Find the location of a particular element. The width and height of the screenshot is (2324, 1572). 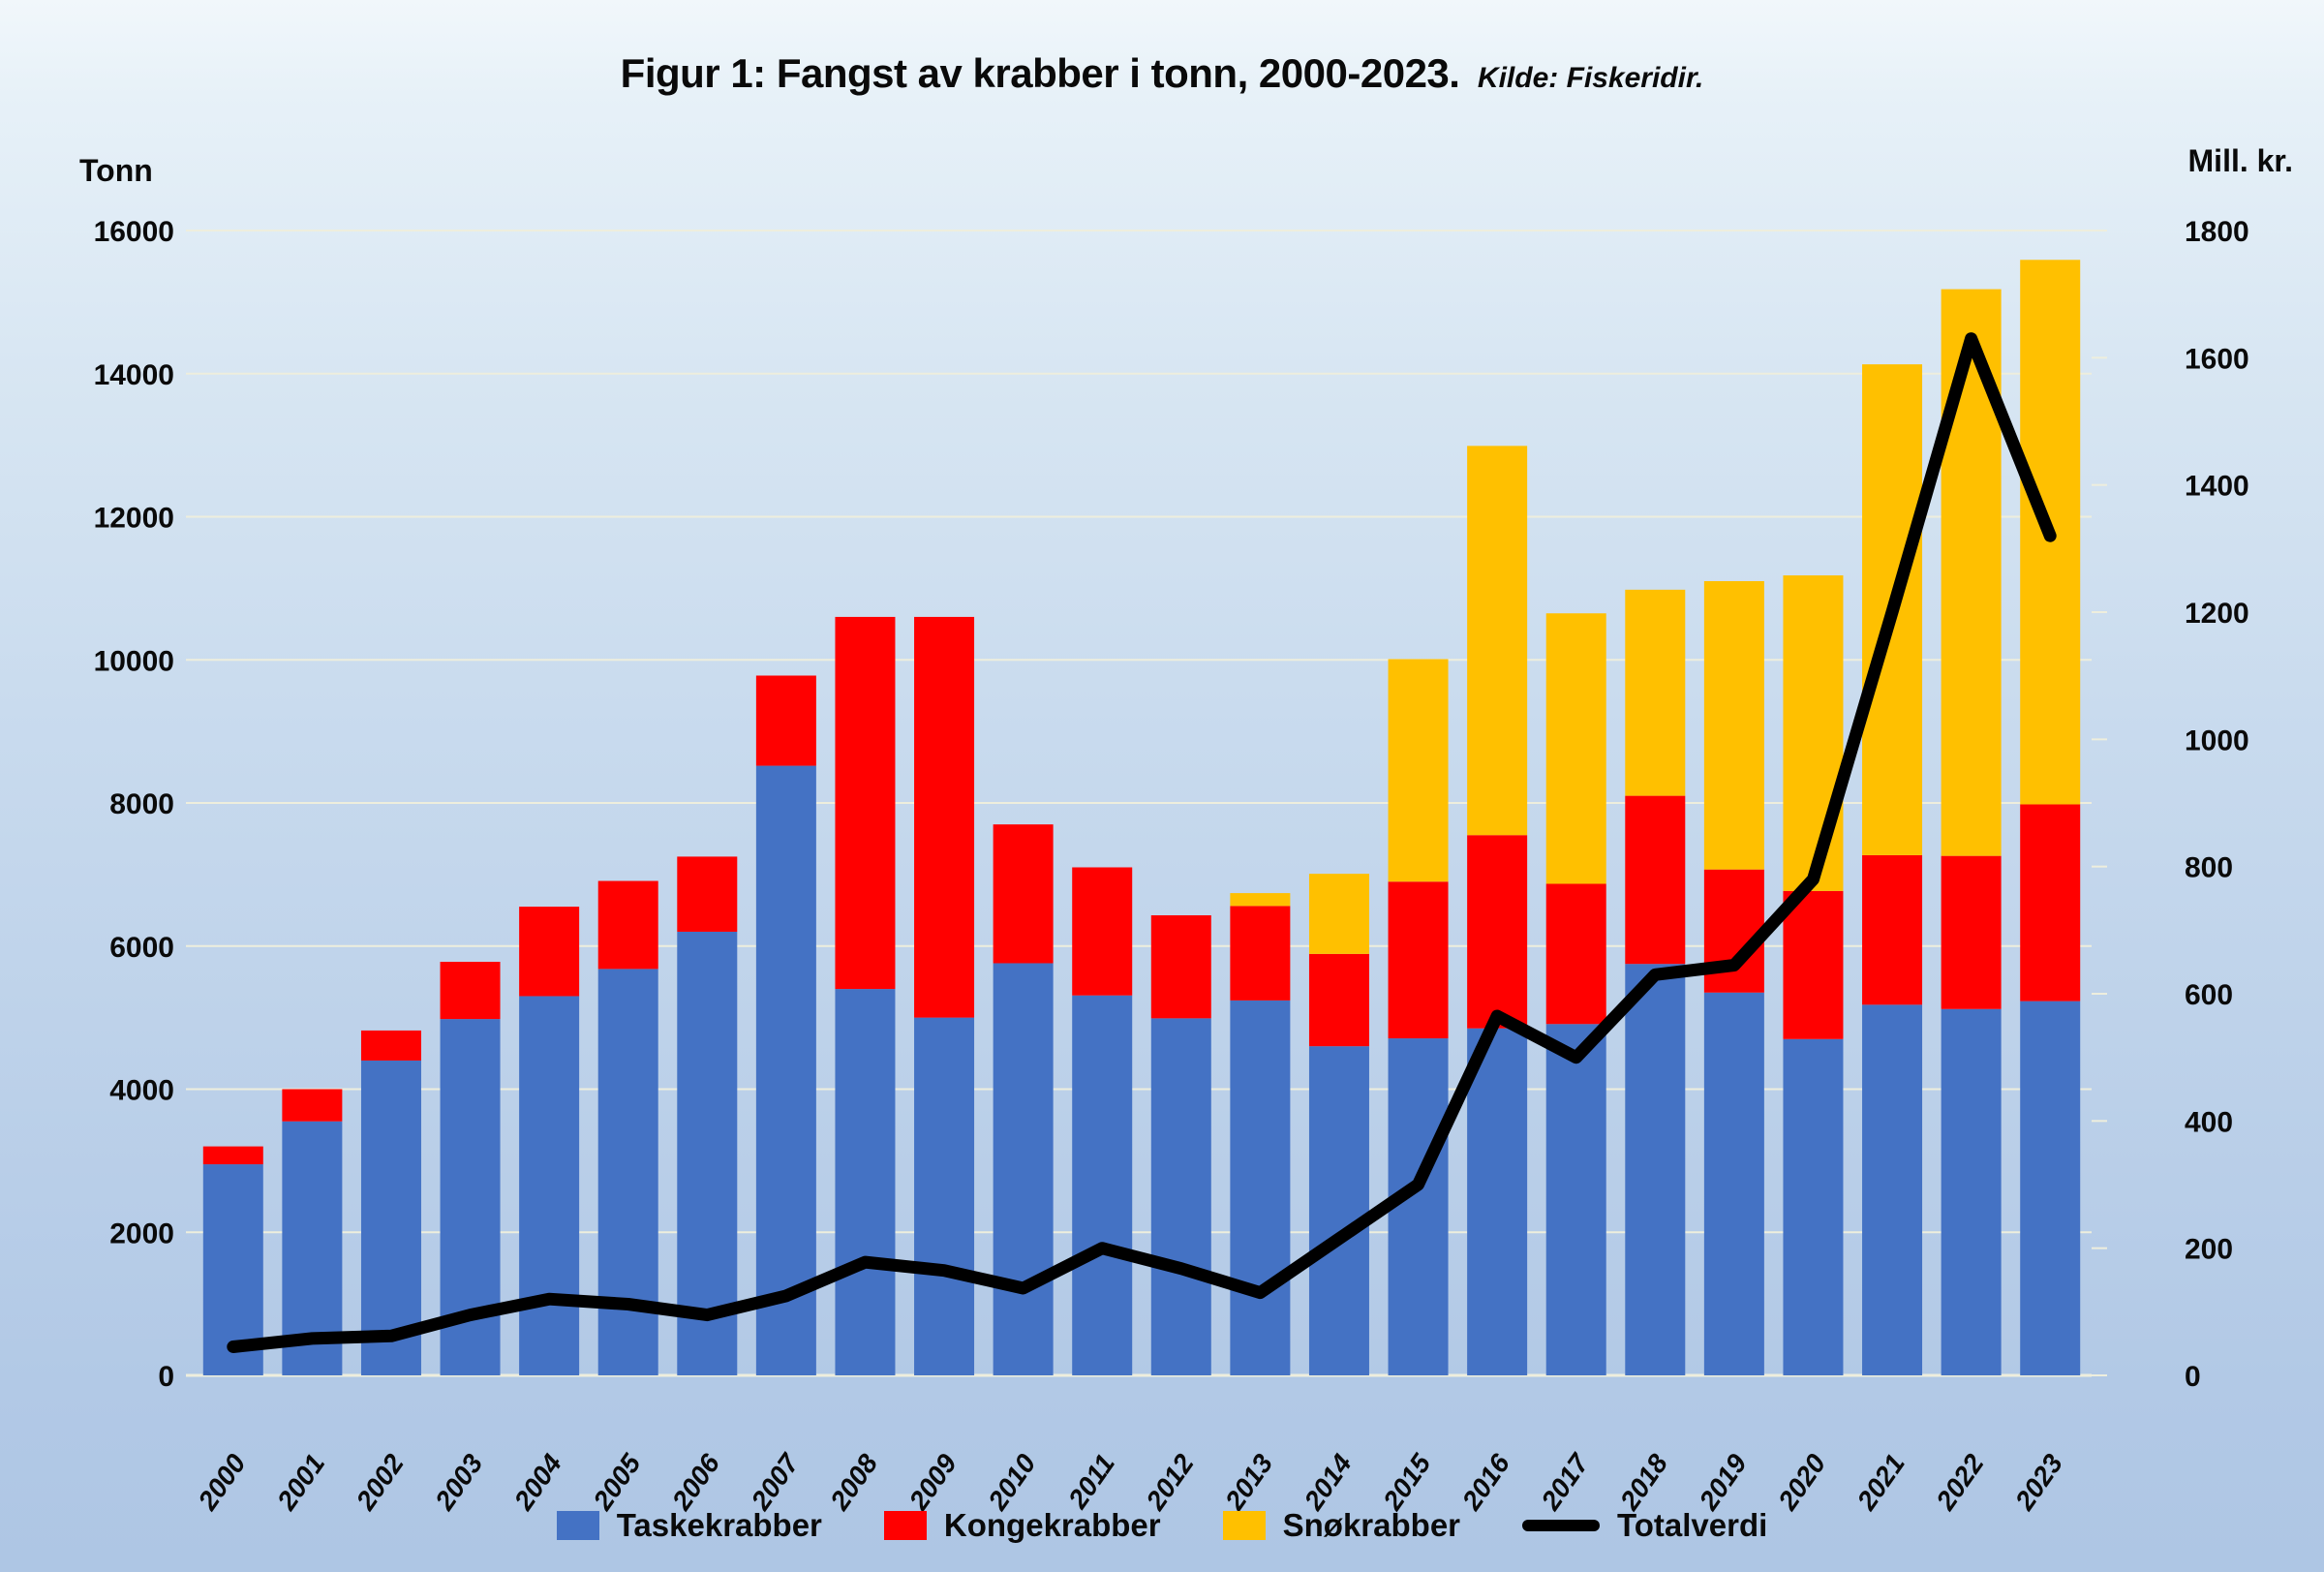

year-label-2015: 2015 is located at coordinates (1407, 1482).